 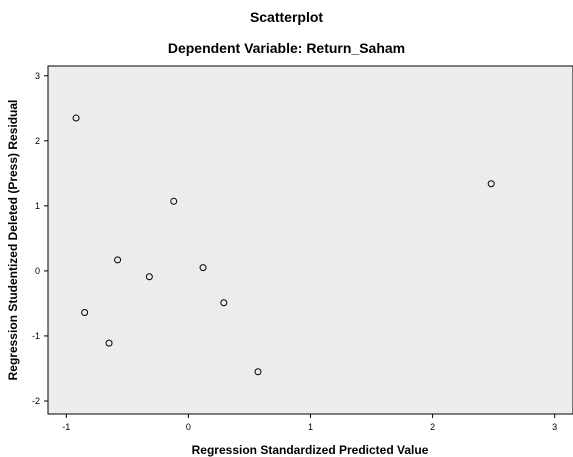 What do you see at coordinates (37, 141) in the screenshot?
I see `y-tick-label: 2` at bounding box center [37, 141].